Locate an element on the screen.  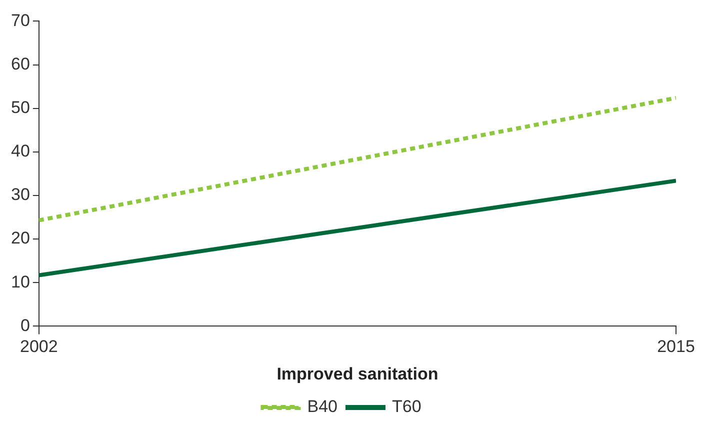
y-tick-label: 40 is located at coordinates (20, 151).